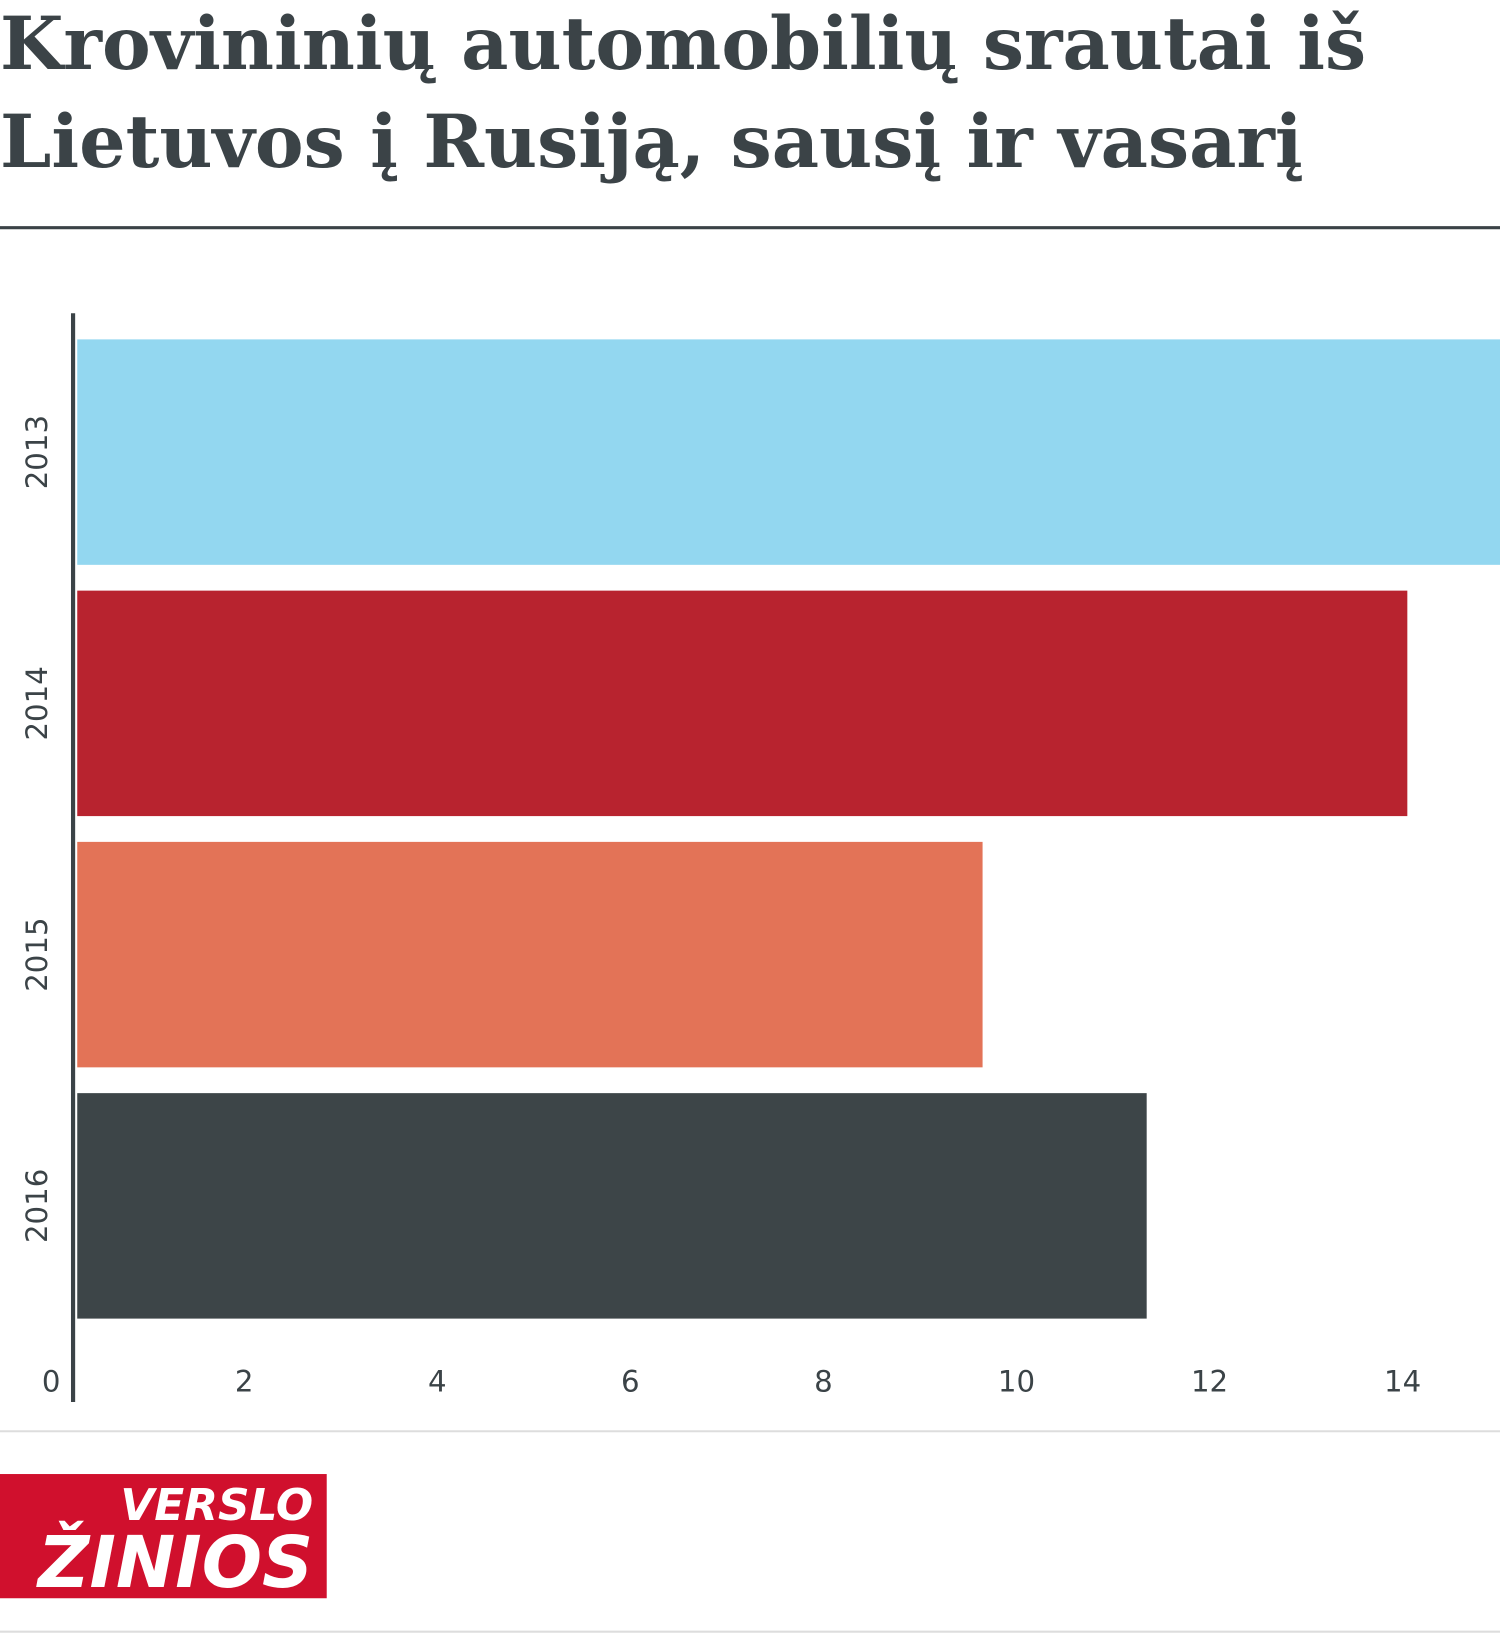 The width and height of the screenshot is (1500, 1637). Describe the element at coordinates (174, 1562) in the screenshot. I see `logo-text: ŽINIOS` at that location.